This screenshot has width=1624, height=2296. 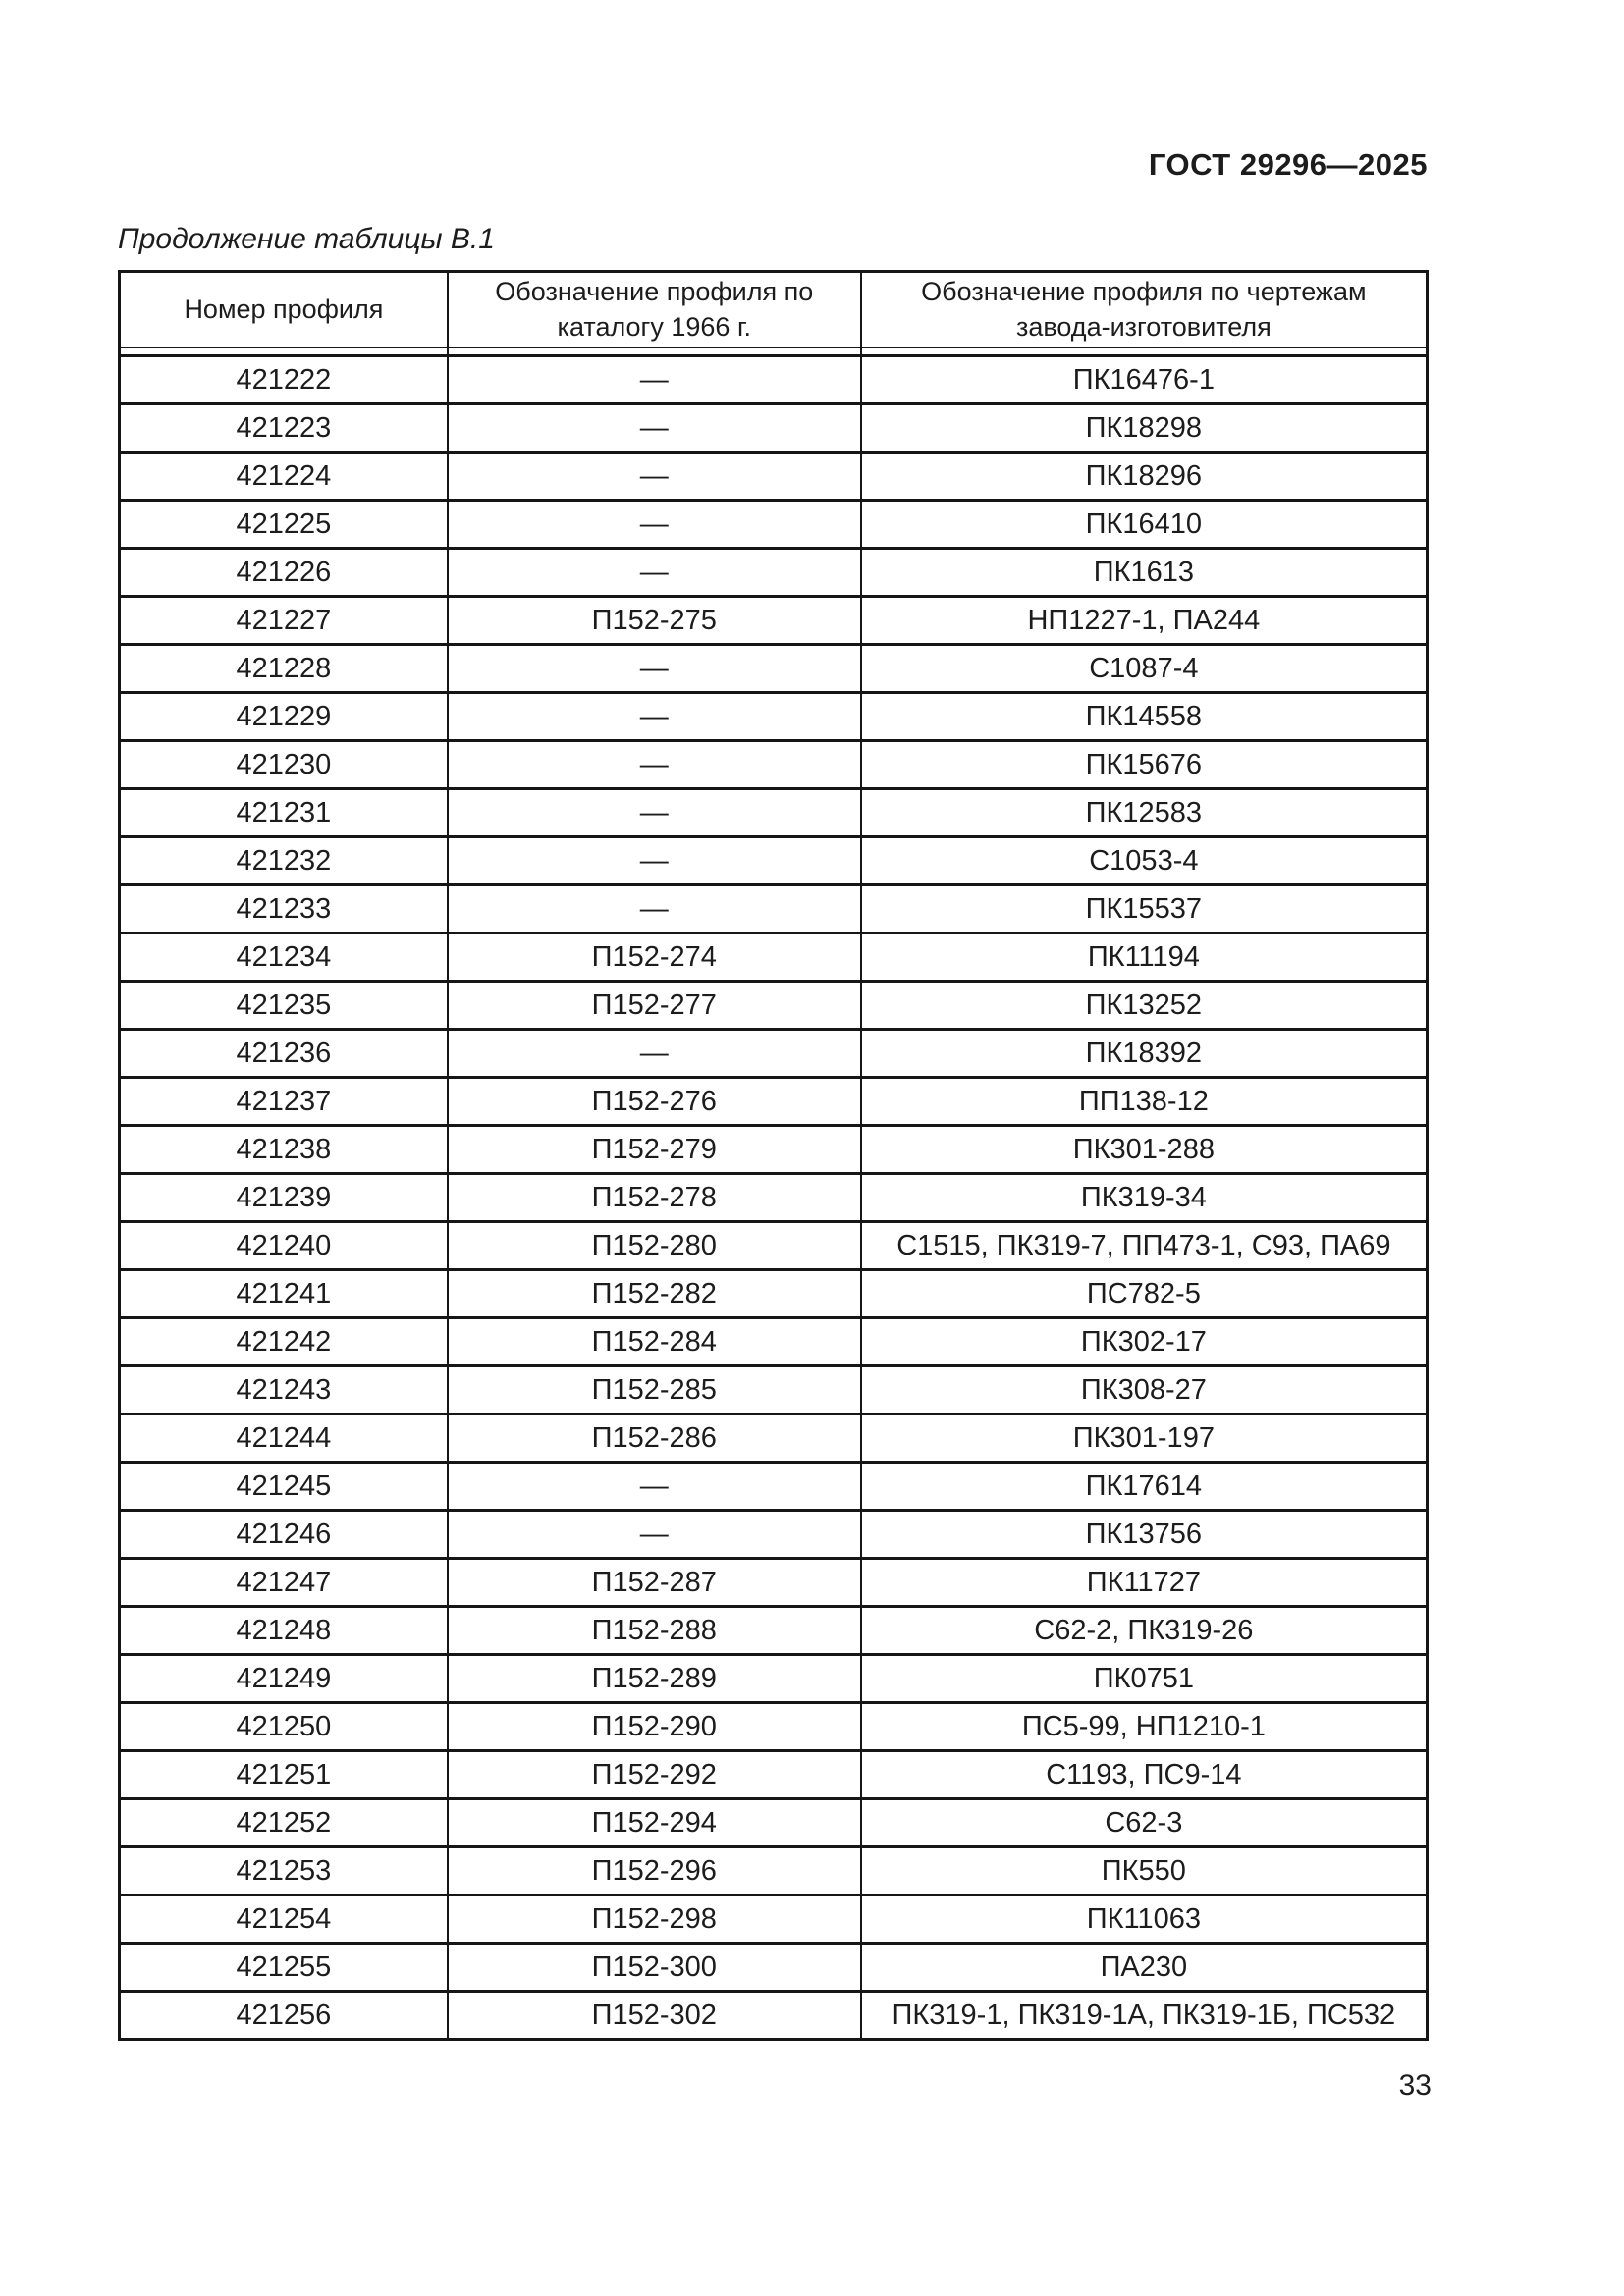 What do you see at coordinates (283, 1102) in the screenshot?
I see `table-cell: 421237` at bounding box center [283, 1102].